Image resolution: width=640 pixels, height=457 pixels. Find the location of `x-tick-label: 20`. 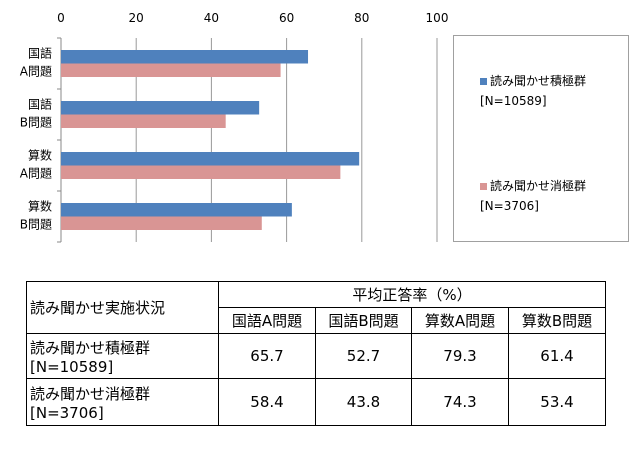

x-tick-label: 20 is located at coordinates (136, 18).